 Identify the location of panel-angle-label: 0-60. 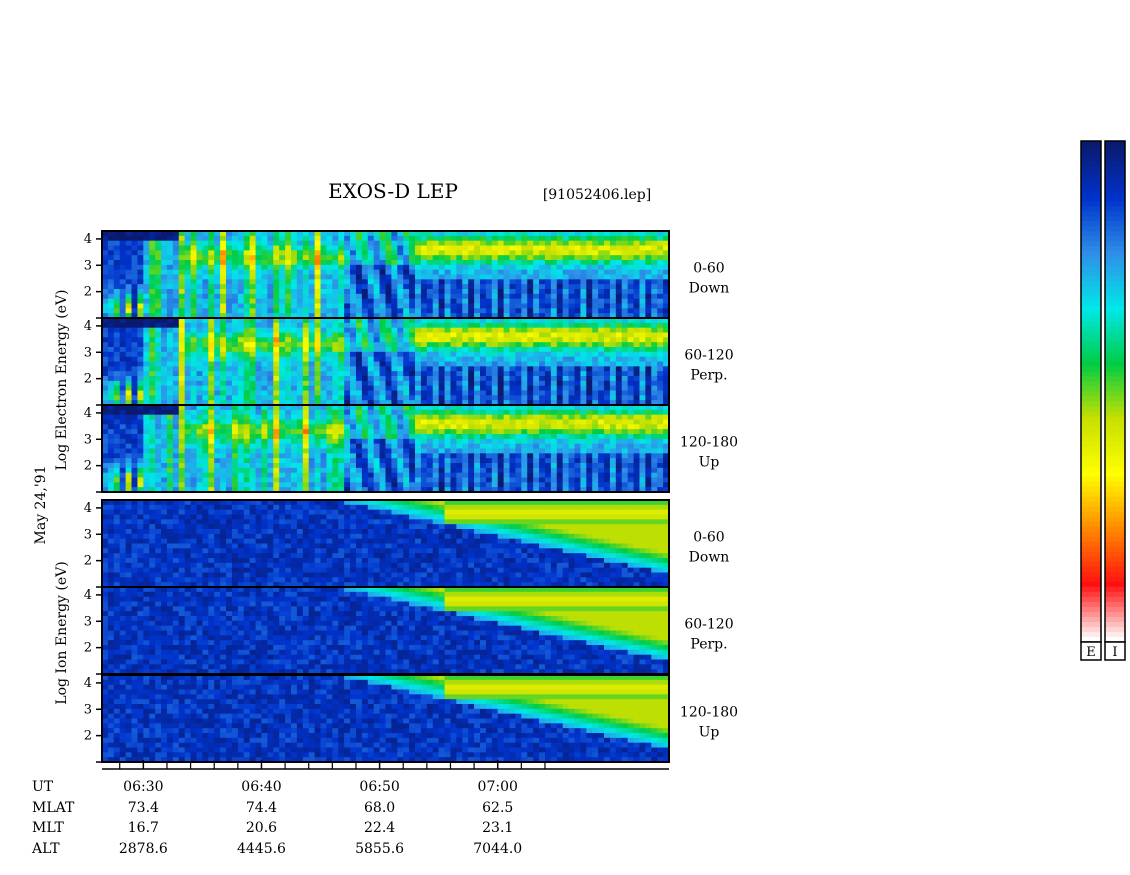
(708, 269).